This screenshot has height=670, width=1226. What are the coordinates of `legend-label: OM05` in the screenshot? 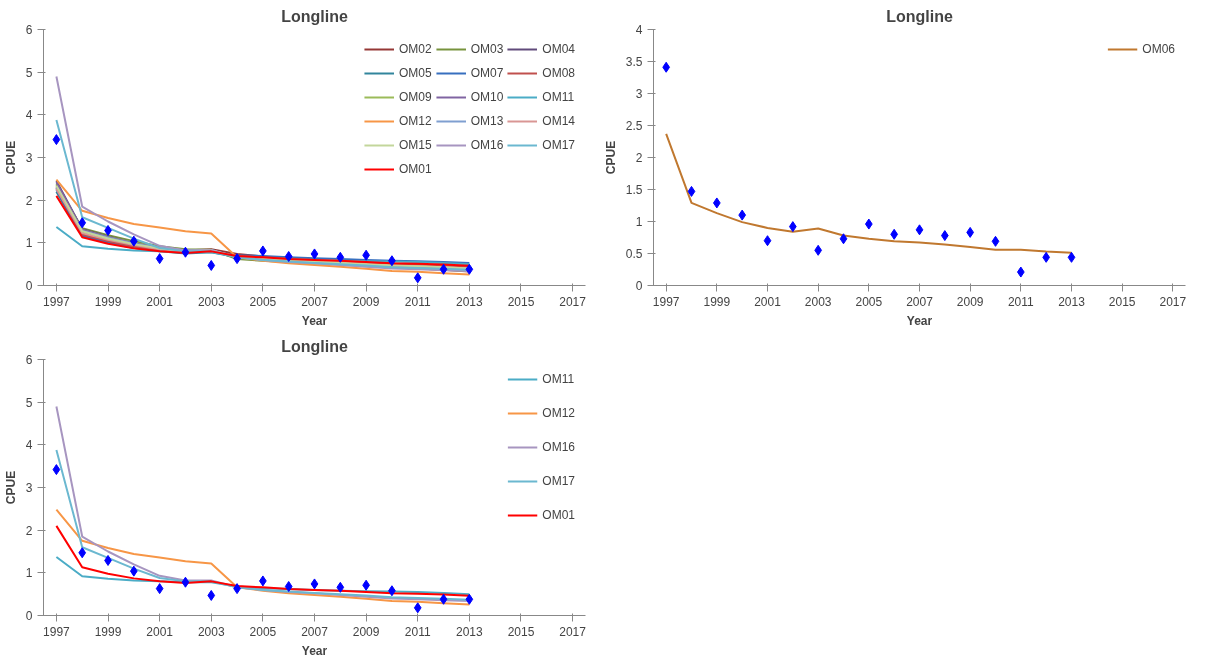 It's located at (415, 73).